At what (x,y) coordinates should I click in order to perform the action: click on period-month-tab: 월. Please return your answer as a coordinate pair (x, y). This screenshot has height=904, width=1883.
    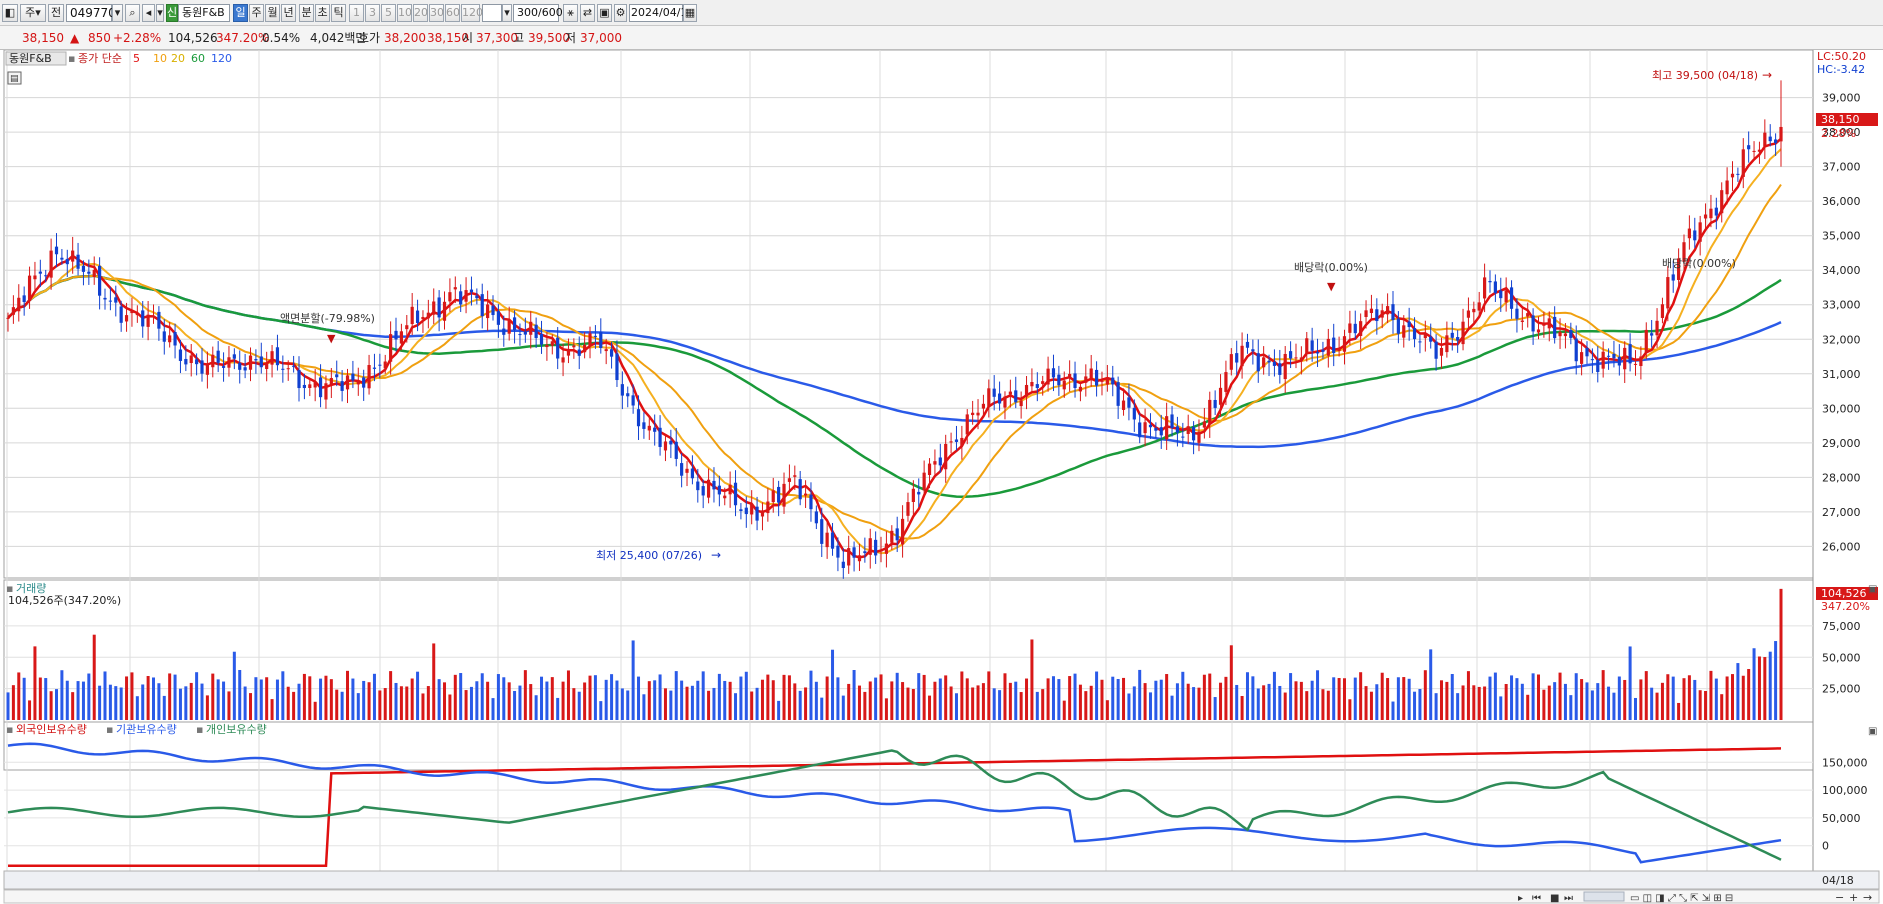
    Looking at the image, I should click on (272, 13).